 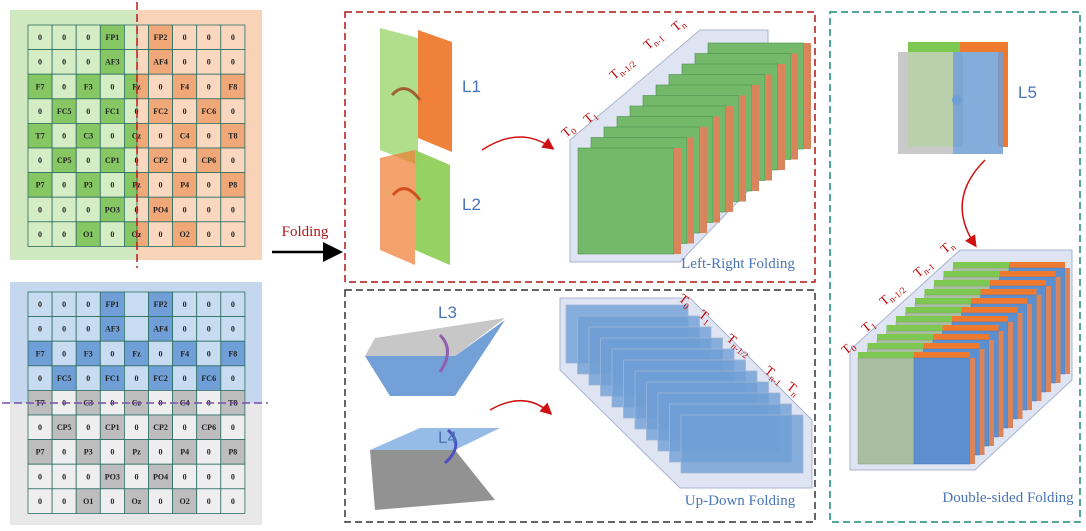 What do you see at coordinates (88, 86) in the screenshot?
I see `cell-label: F3` at bounding box center [88, 86].